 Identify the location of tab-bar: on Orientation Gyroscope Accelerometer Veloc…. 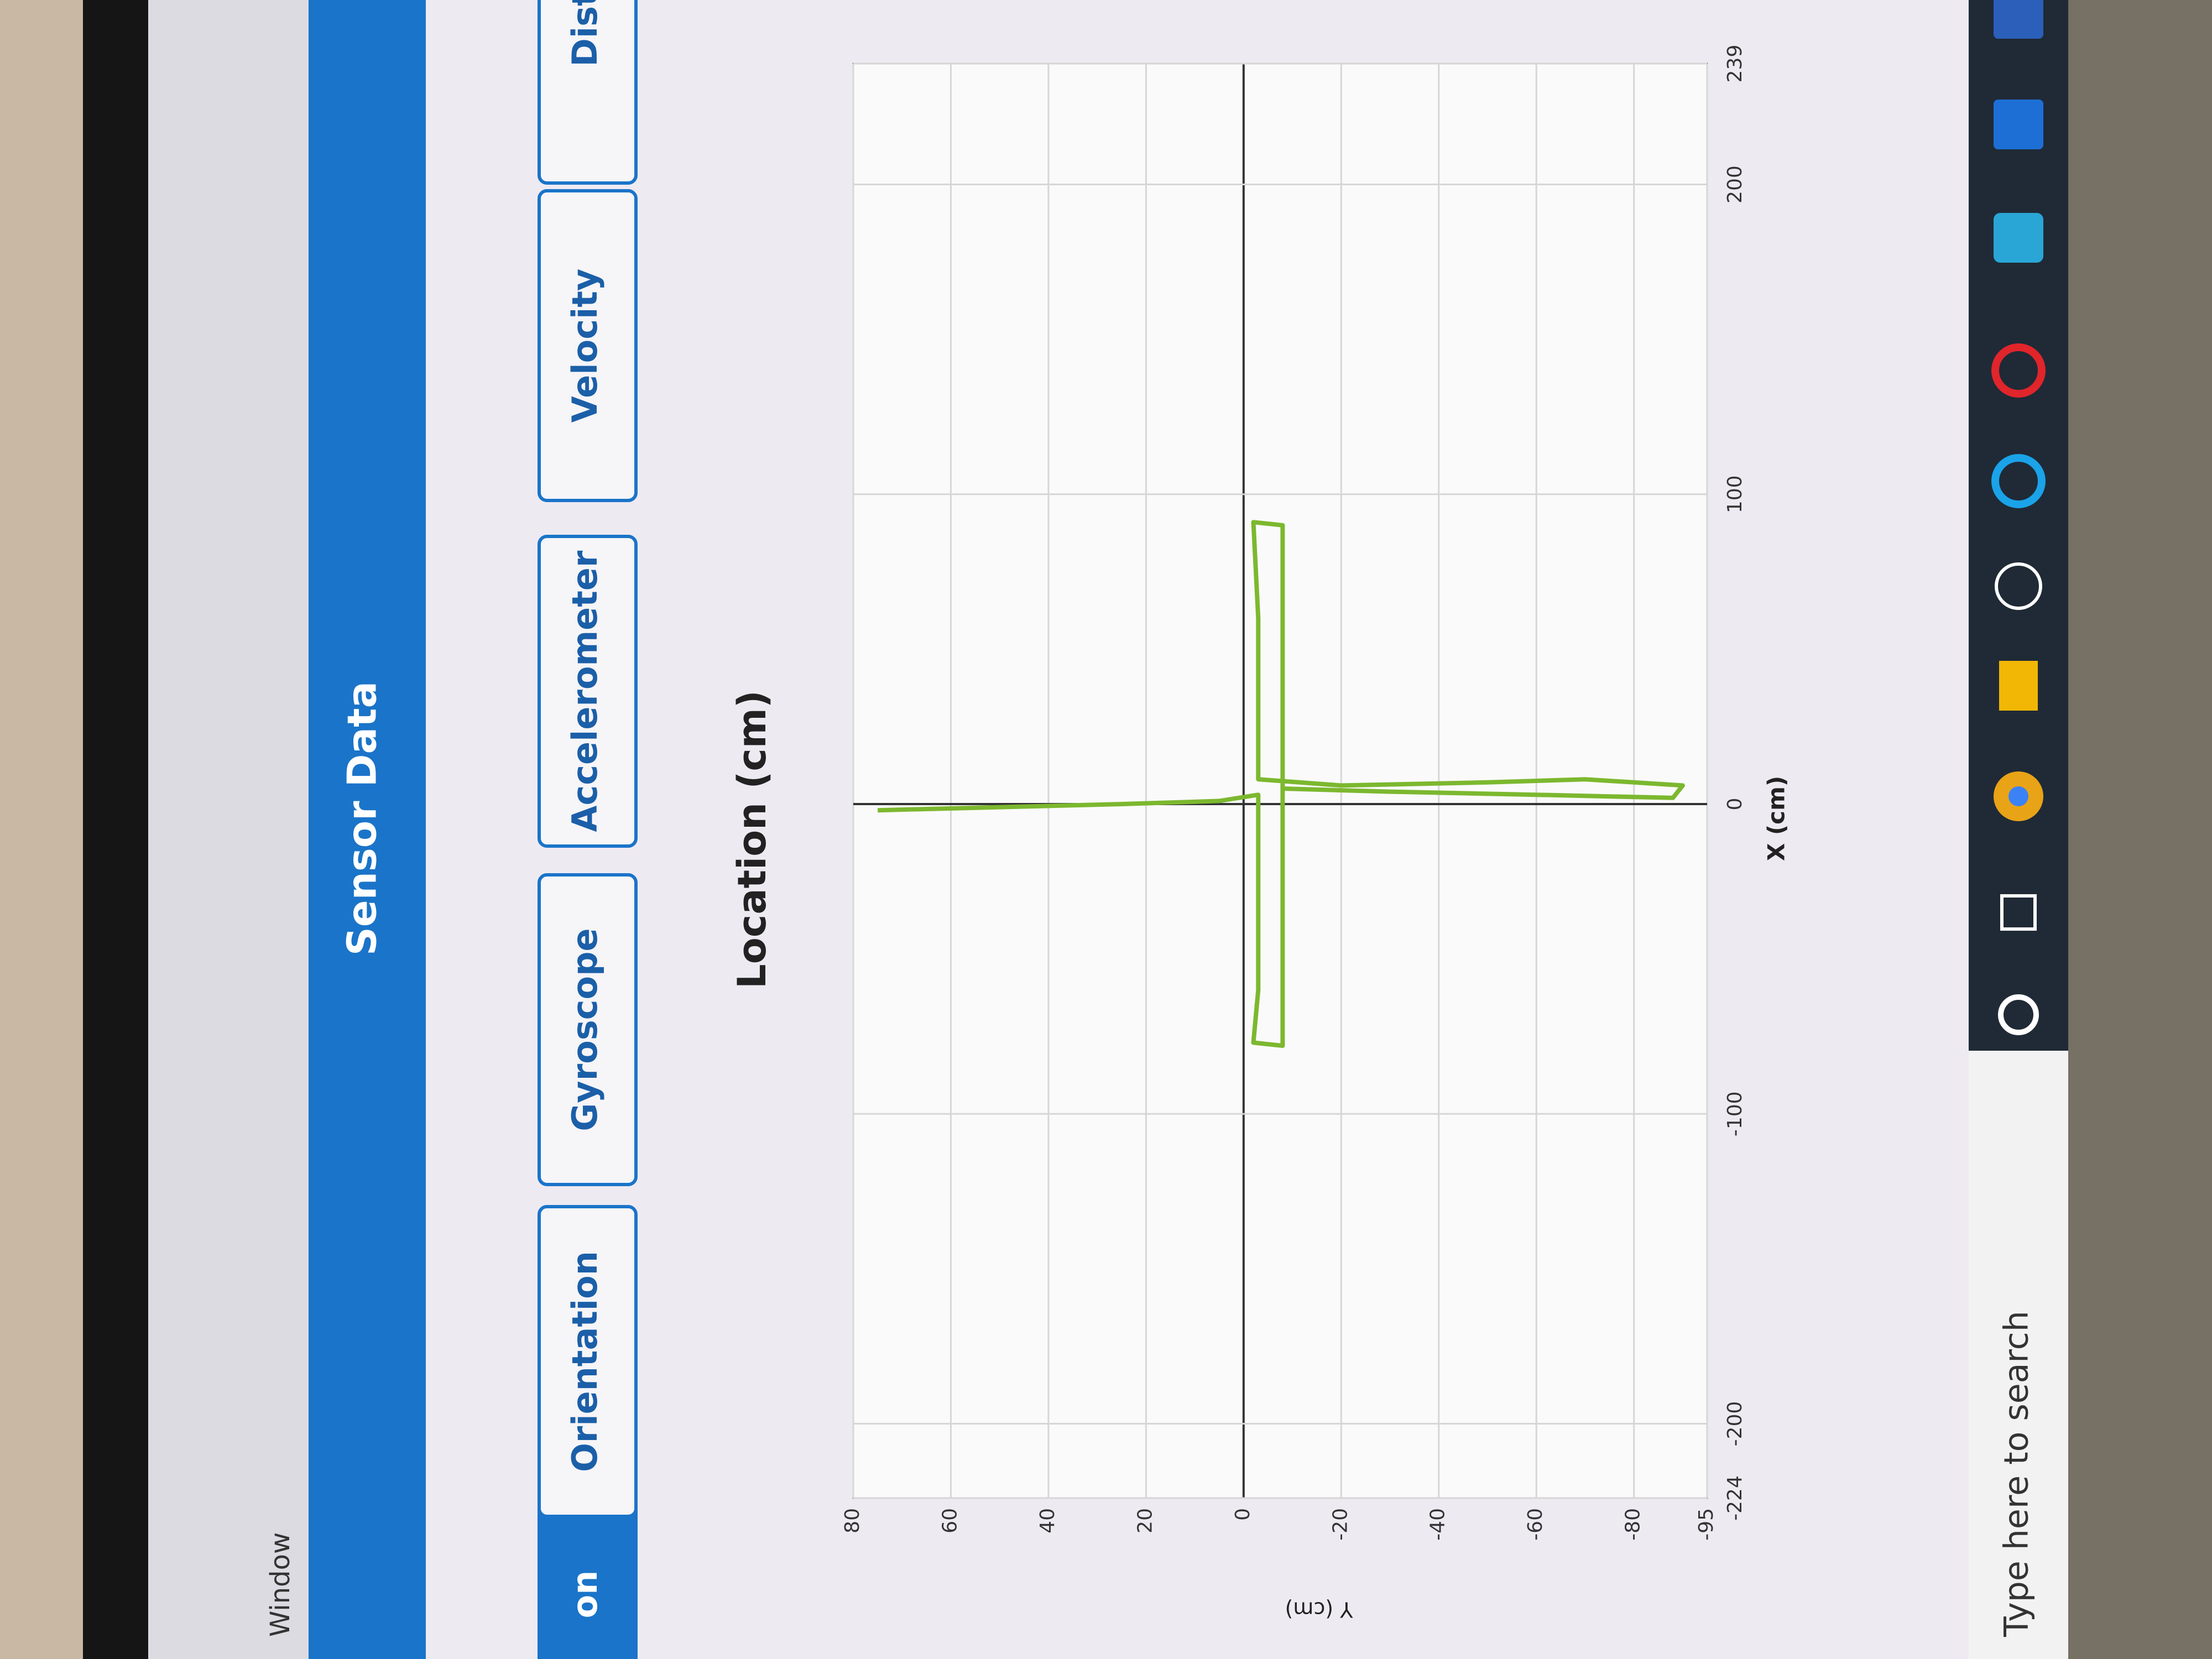
(588, 830).